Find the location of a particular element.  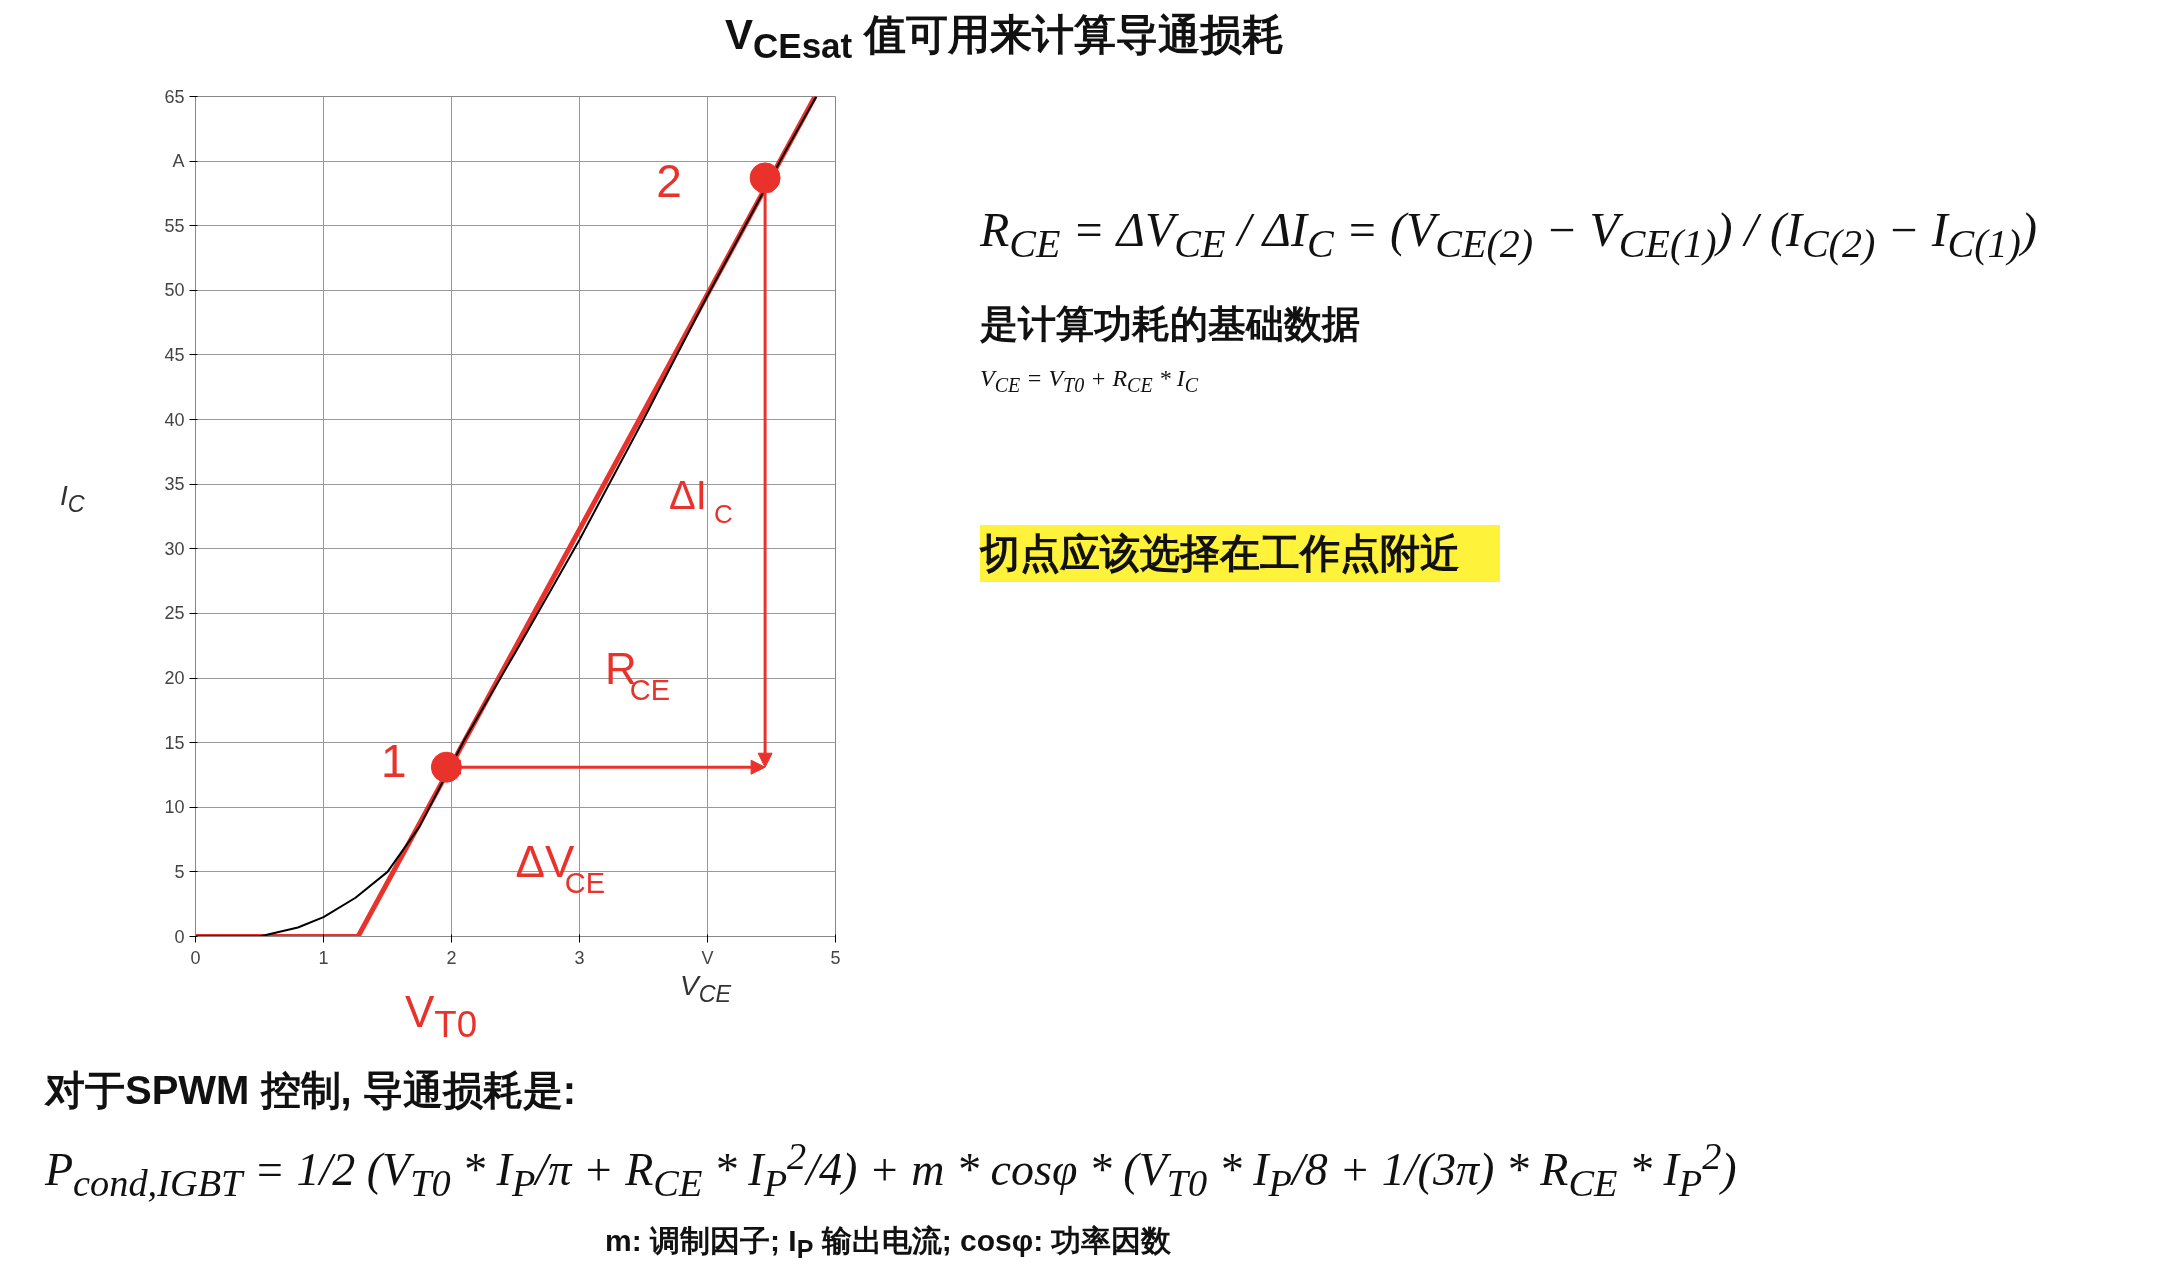

x-tick-label: 0 is located at coordinates (195, 957).